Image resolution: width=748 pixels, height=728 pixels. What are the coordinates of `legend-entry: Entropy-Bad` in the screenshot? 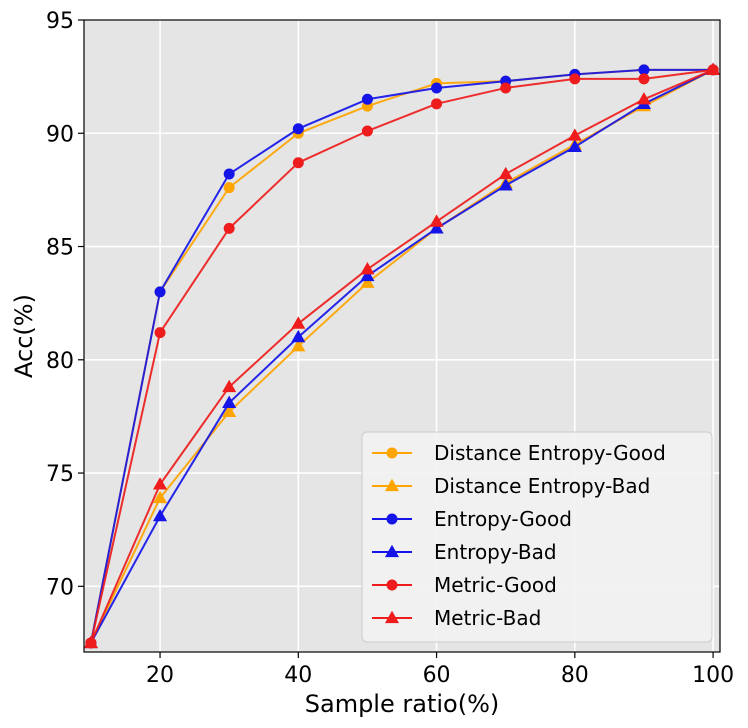 It's located at (464, 552).